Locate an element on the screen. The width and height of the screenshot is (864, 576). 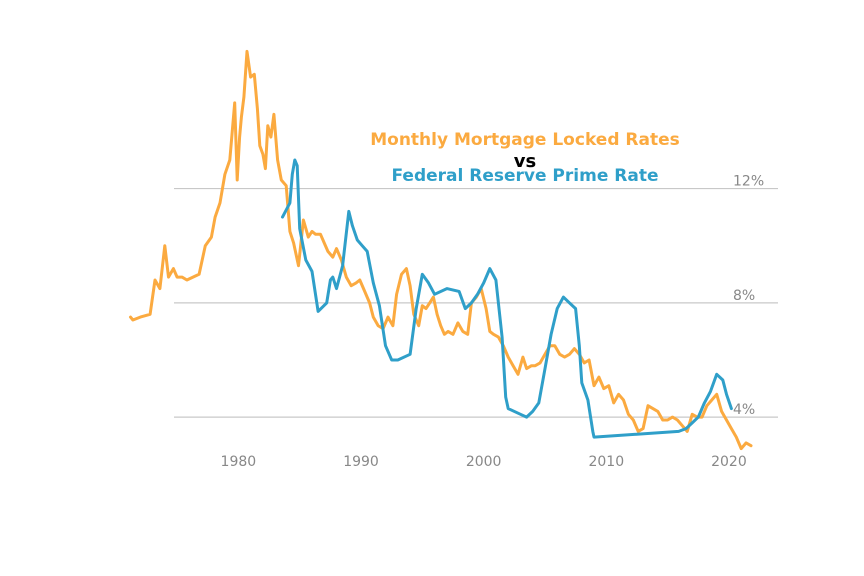
chart-title-line1: Monthly Mortgage Locked Rates is located at coordinates (525, 140).